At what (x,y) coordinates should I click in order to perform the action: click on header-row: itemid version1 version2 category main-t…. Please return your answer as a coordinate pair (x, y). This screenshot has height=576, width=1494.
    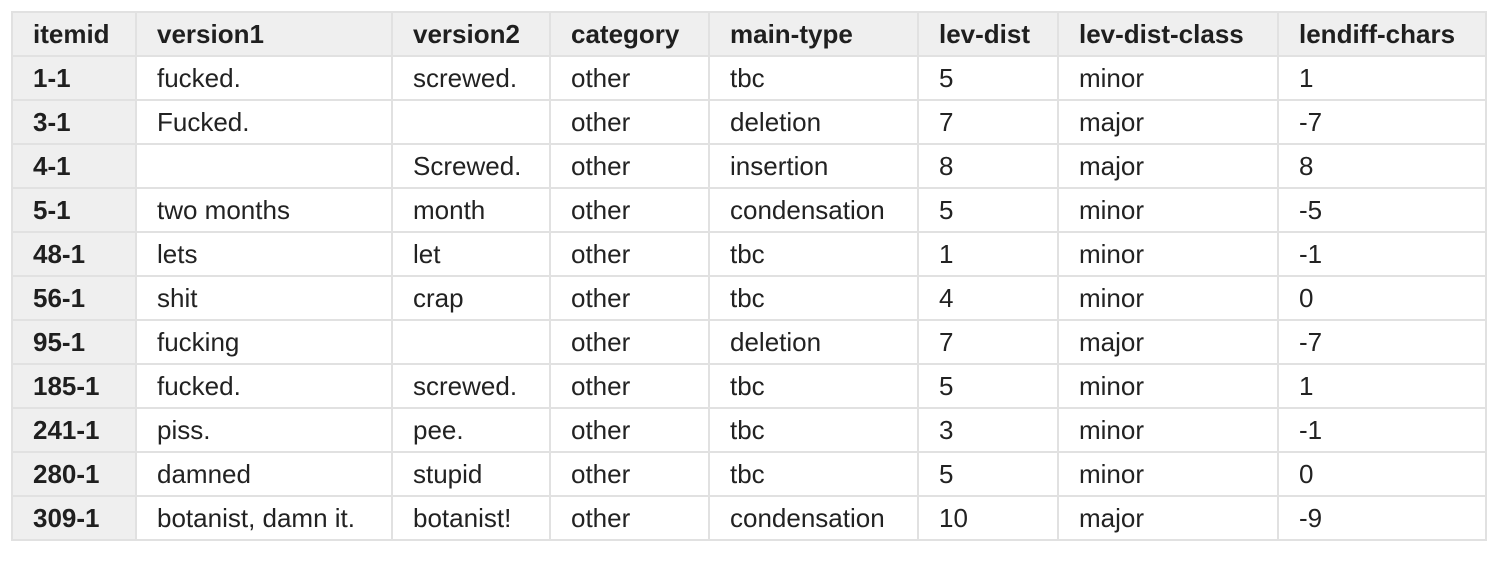
    Looking at the image, I should click on (749, 34).